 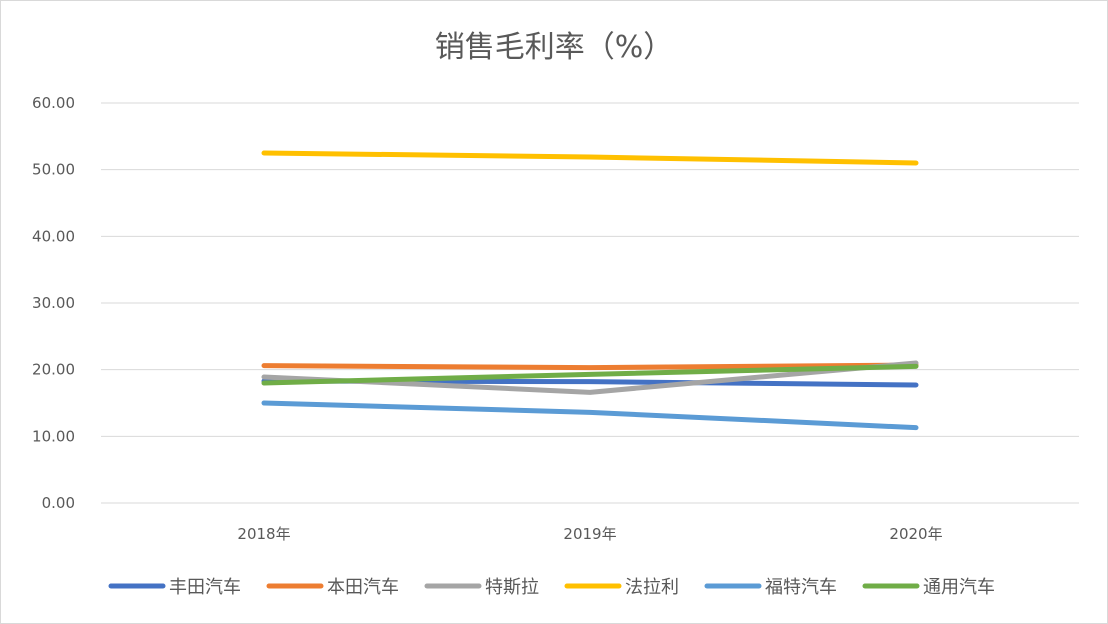 I want to click on legend-label: 法拉利, so click(x=652, y=587).